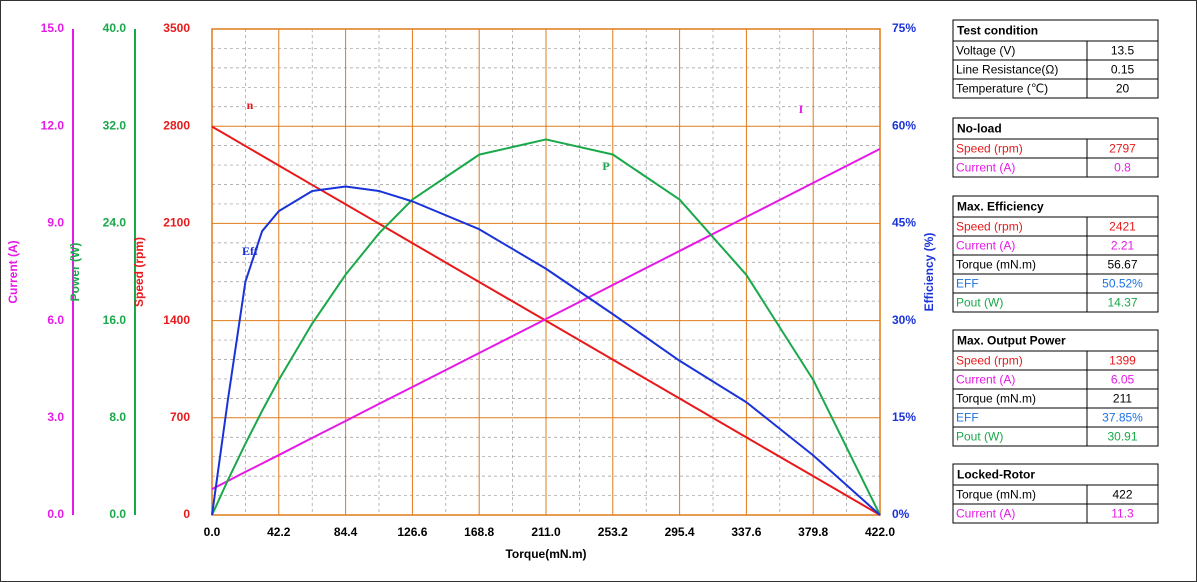  I want to click on row-label: Voltage (V), so click(985, 51).